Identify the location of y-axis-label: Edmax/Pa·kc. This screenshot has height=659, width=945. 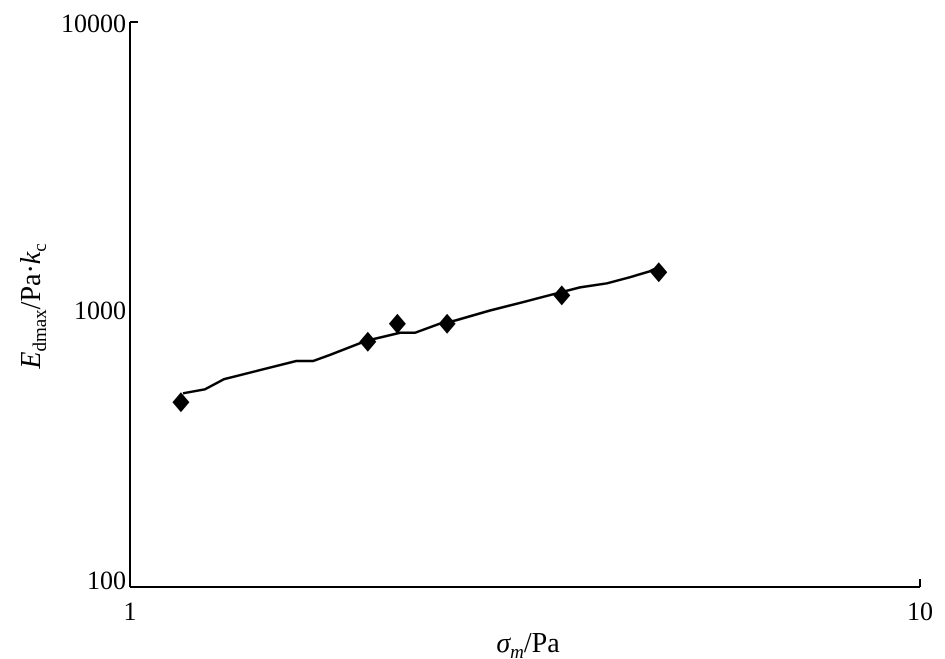
(33, 306).